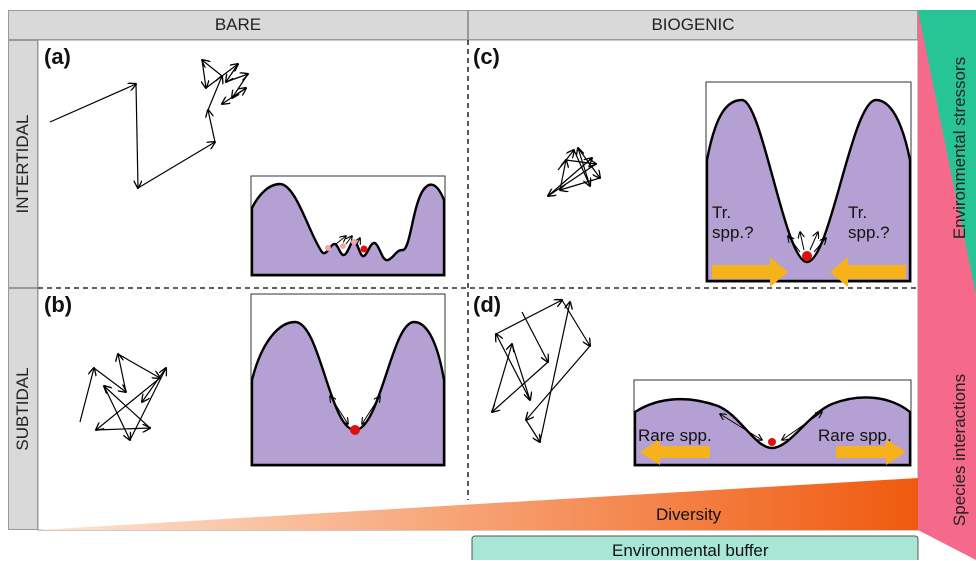 The height and width of the screenshot is (561, 976). What do you see at coordinates (23, 409) in the screenshot?
I see `row-label-subtidal: SUBTIDAL` at bounding box center [23, 409].